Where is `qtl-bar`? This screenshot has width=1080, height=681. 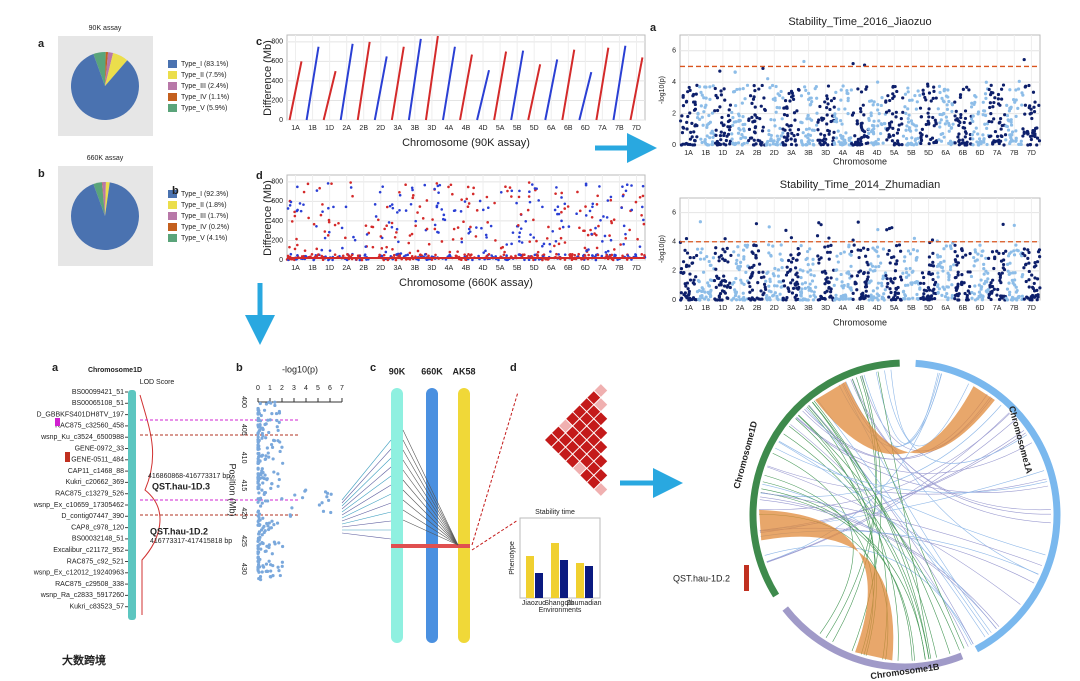
qtl-bar is located at coordinates (67, 457).